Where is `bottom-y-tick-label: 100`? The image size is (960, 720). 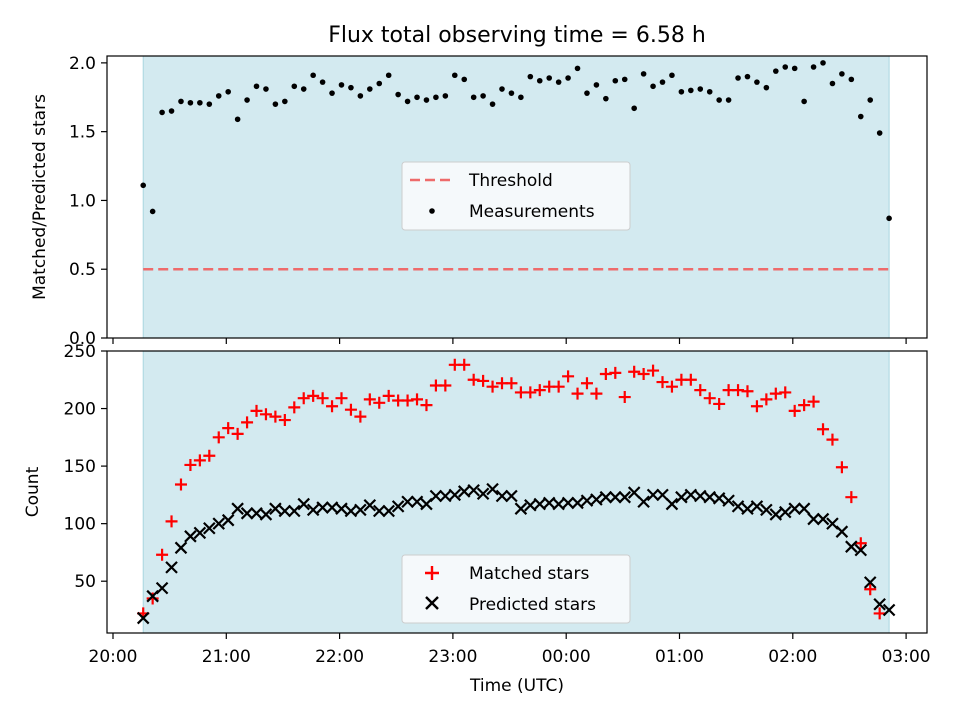
bottom-y-tick-label: 100 is located at coordinates (80, 525).